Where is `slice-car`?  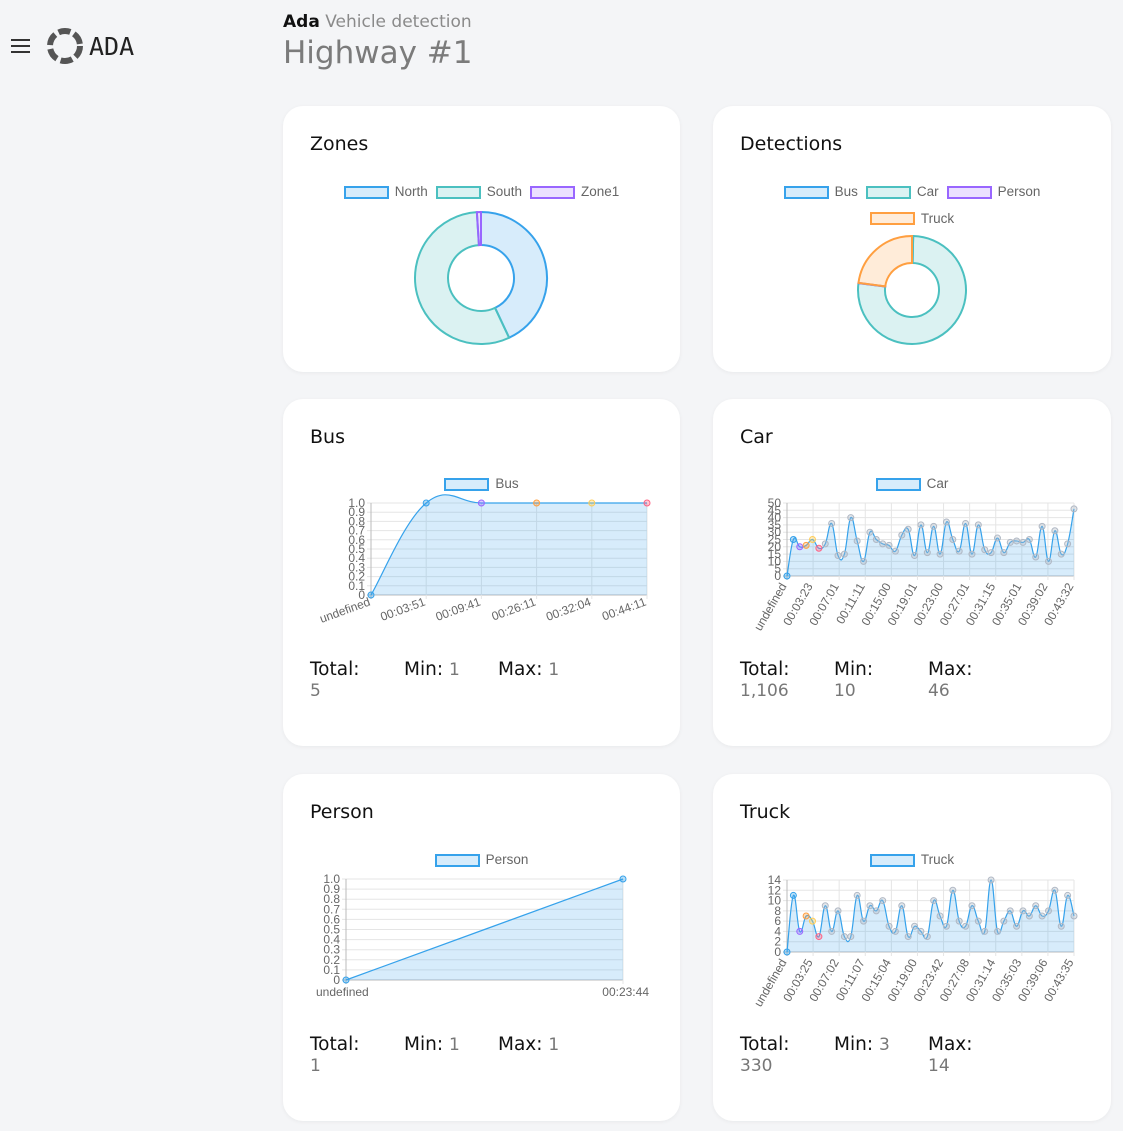 slice-car is located at coordinates (912, 289).